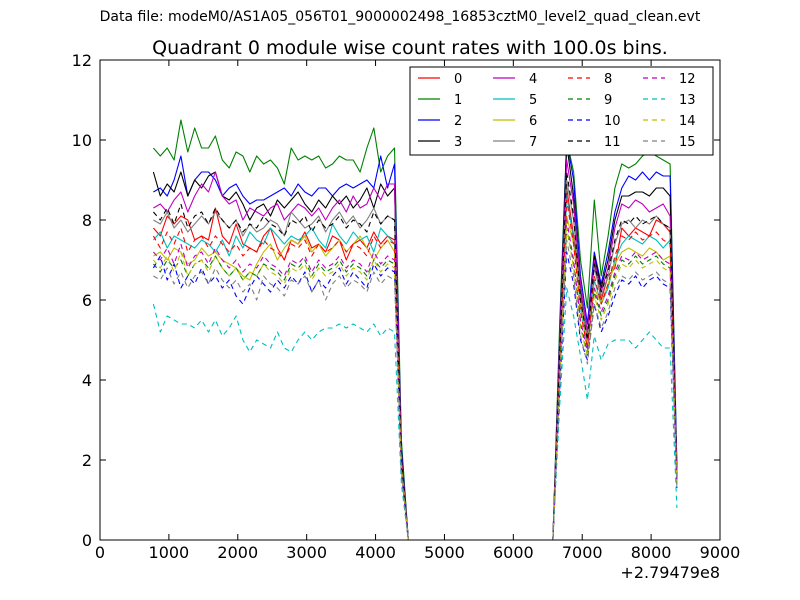  What do you see at coordinates (100, 552) in the screenshot?
I see `x-tick-label: 0` at bounding box center [100, 552].